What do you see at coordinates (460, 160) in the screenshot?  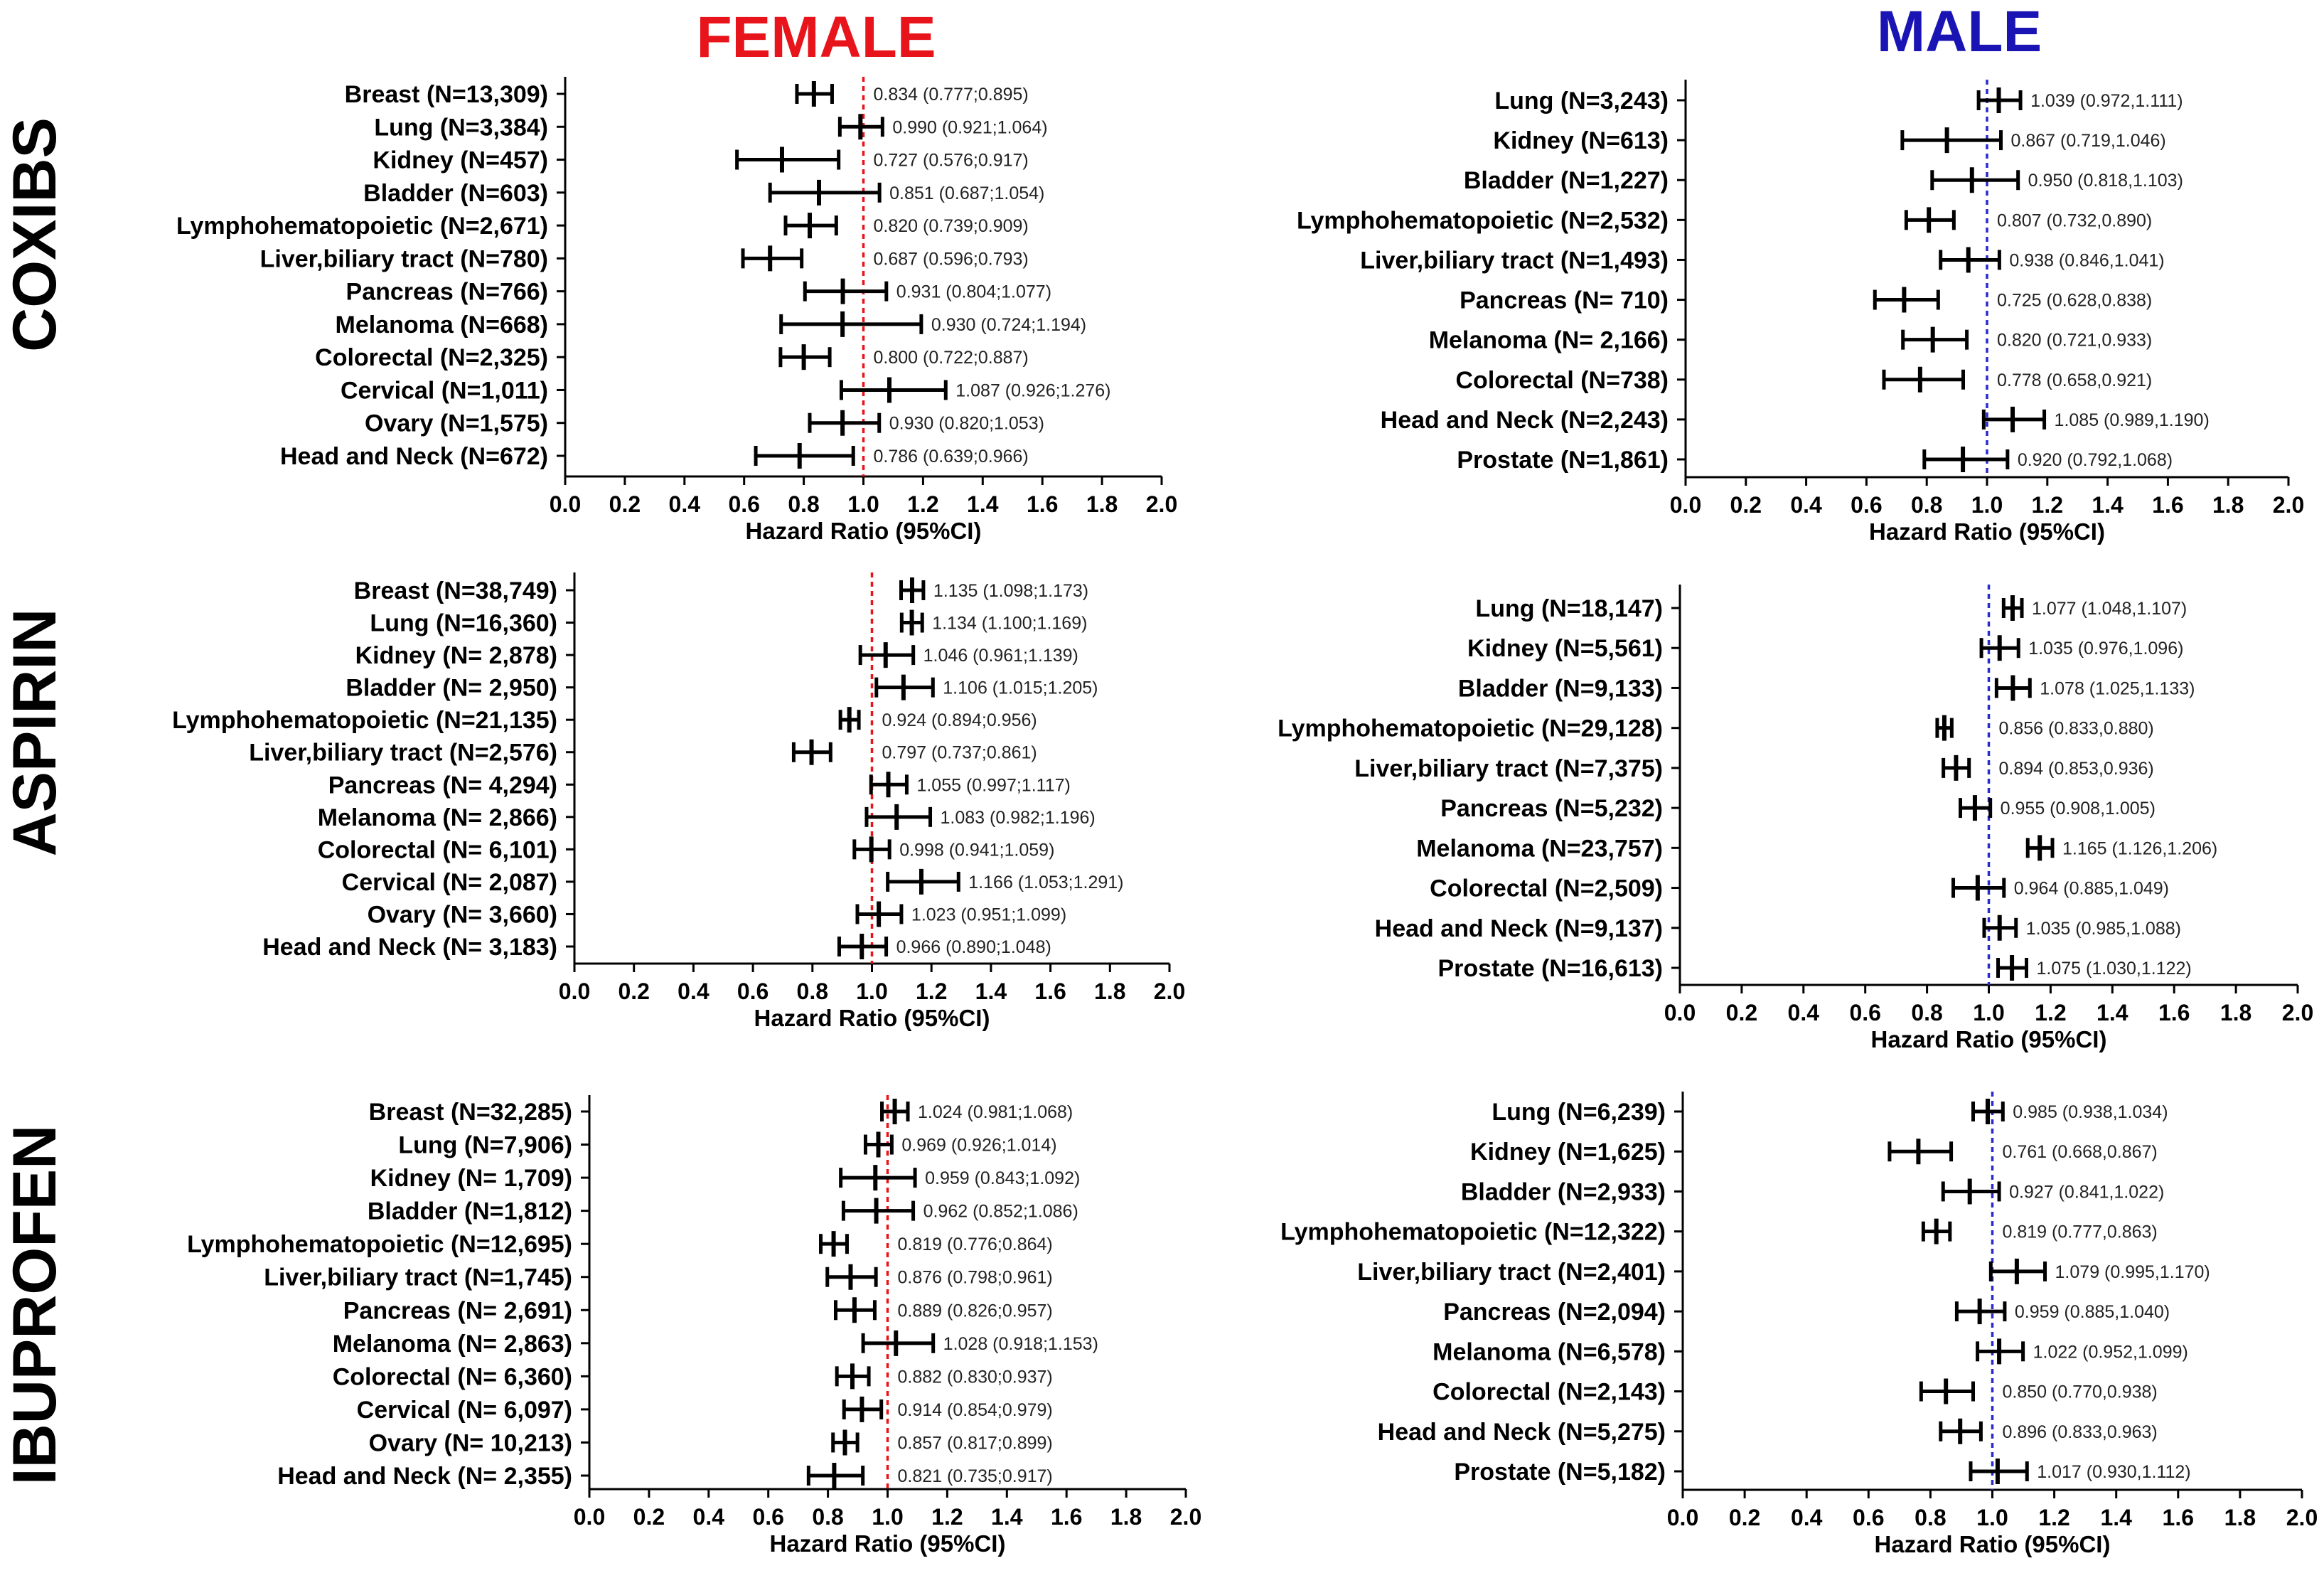 I see `row-label: Kidney (N=457)` at bounding box center [460, 160].